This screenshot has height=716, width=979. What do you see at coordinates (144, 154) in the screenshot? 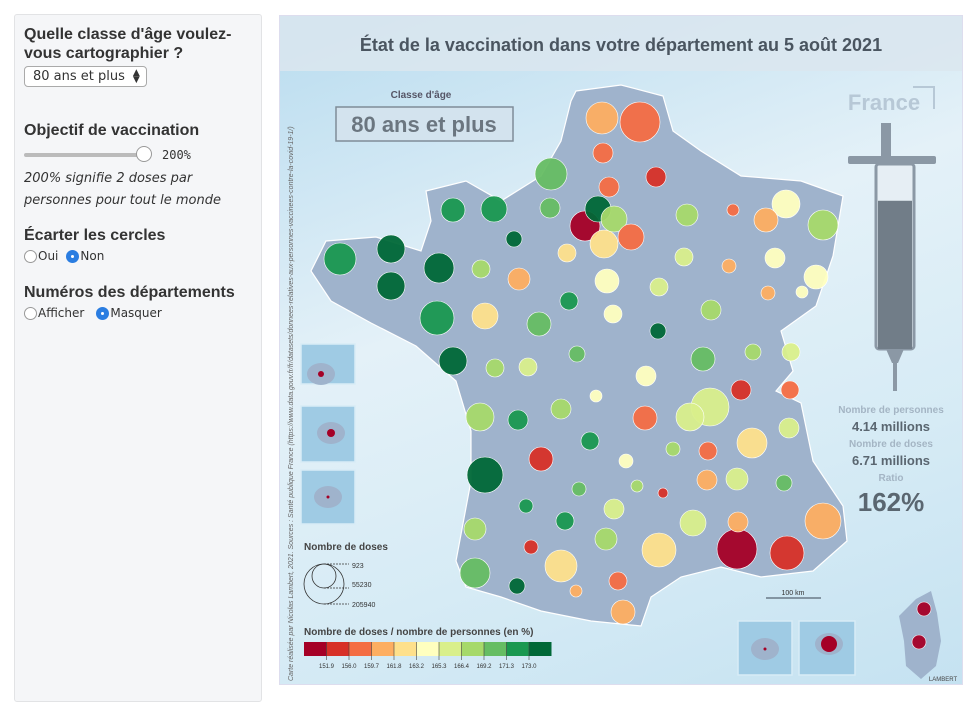
I see `slider-thumb` at bounding box center [144, 154].